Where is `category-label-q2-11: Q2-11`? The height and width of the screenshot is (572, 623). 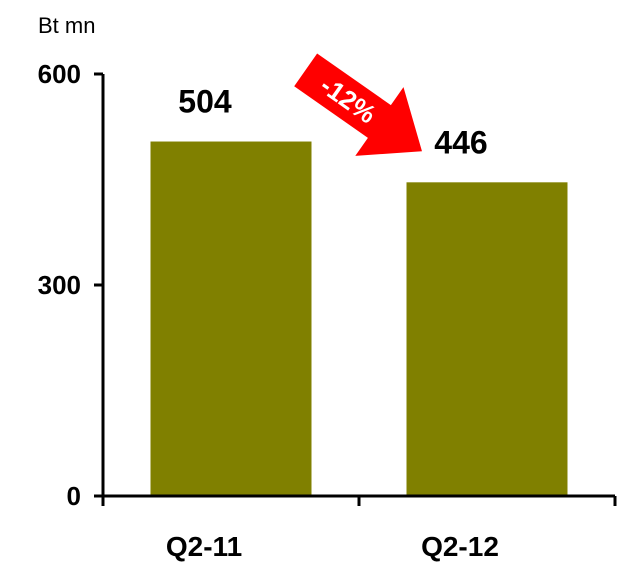
category-label-q2-11: Q2-11 is located at coordinates (204, 546).